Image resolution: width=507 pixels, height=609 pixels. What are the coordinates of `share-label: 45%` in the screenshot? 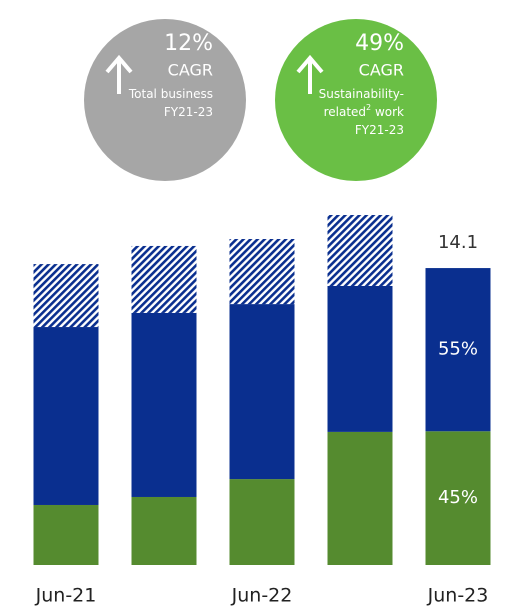 It's located at (458, 497).